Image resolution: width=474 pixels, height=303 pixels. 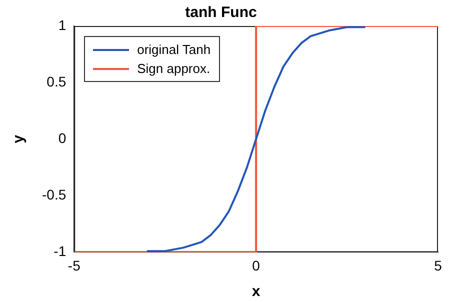 I want to click on legend-label: original Tanh, so click(x=174, y=49).